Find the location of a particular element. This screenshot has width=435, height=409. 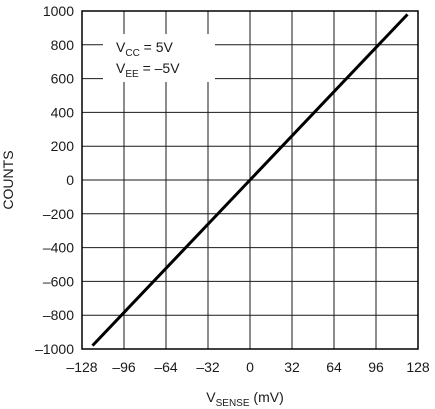

x-tick-label: 32 is located at coordinates (292, 367).